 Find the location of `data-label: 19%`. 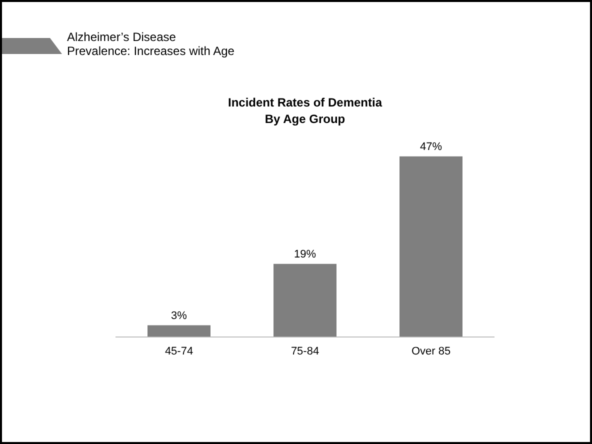

data-label: 19% is located at coordinates (305, 254).